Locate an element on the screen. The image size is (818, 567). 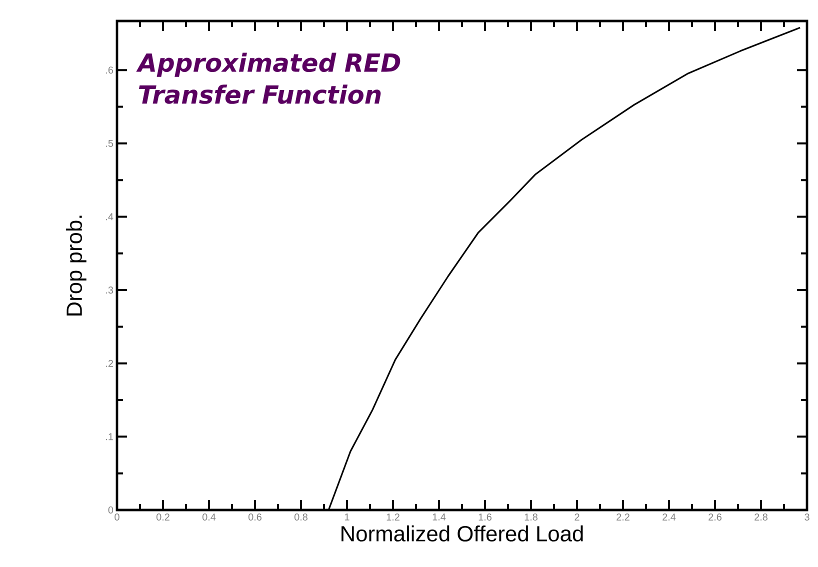
x-tick-label: 2.8 is located at coordinates (761, 517).